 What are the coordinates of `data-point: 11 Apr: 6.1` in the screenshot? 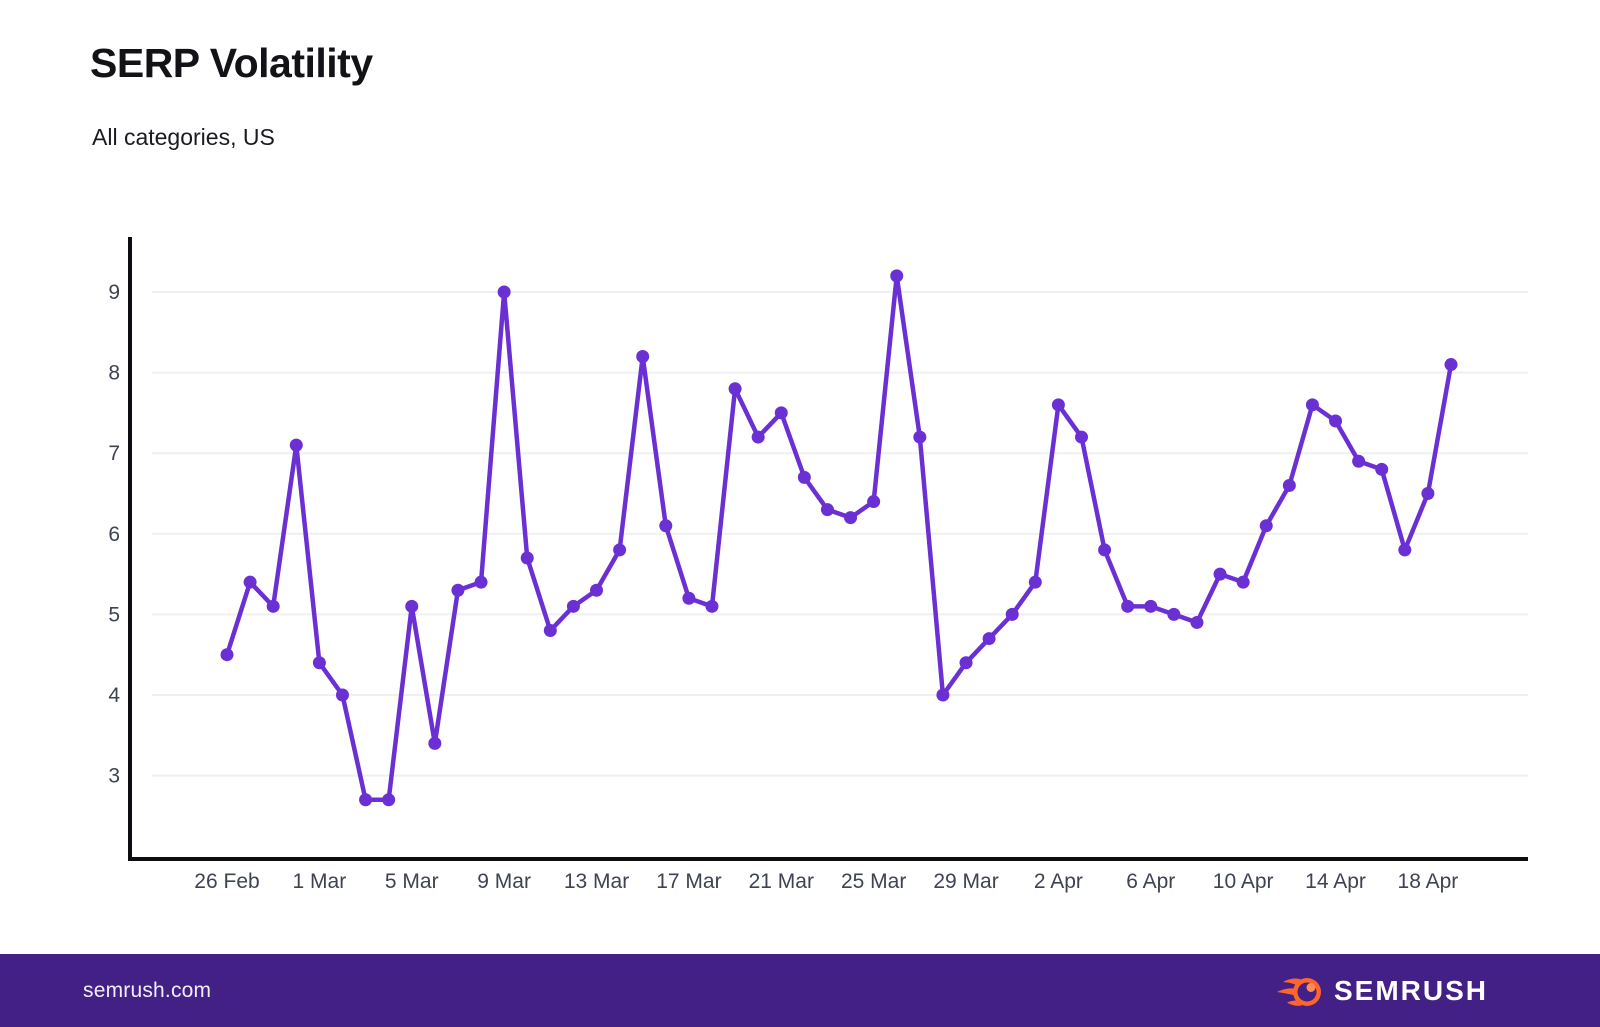 It's located at (1266, 526).